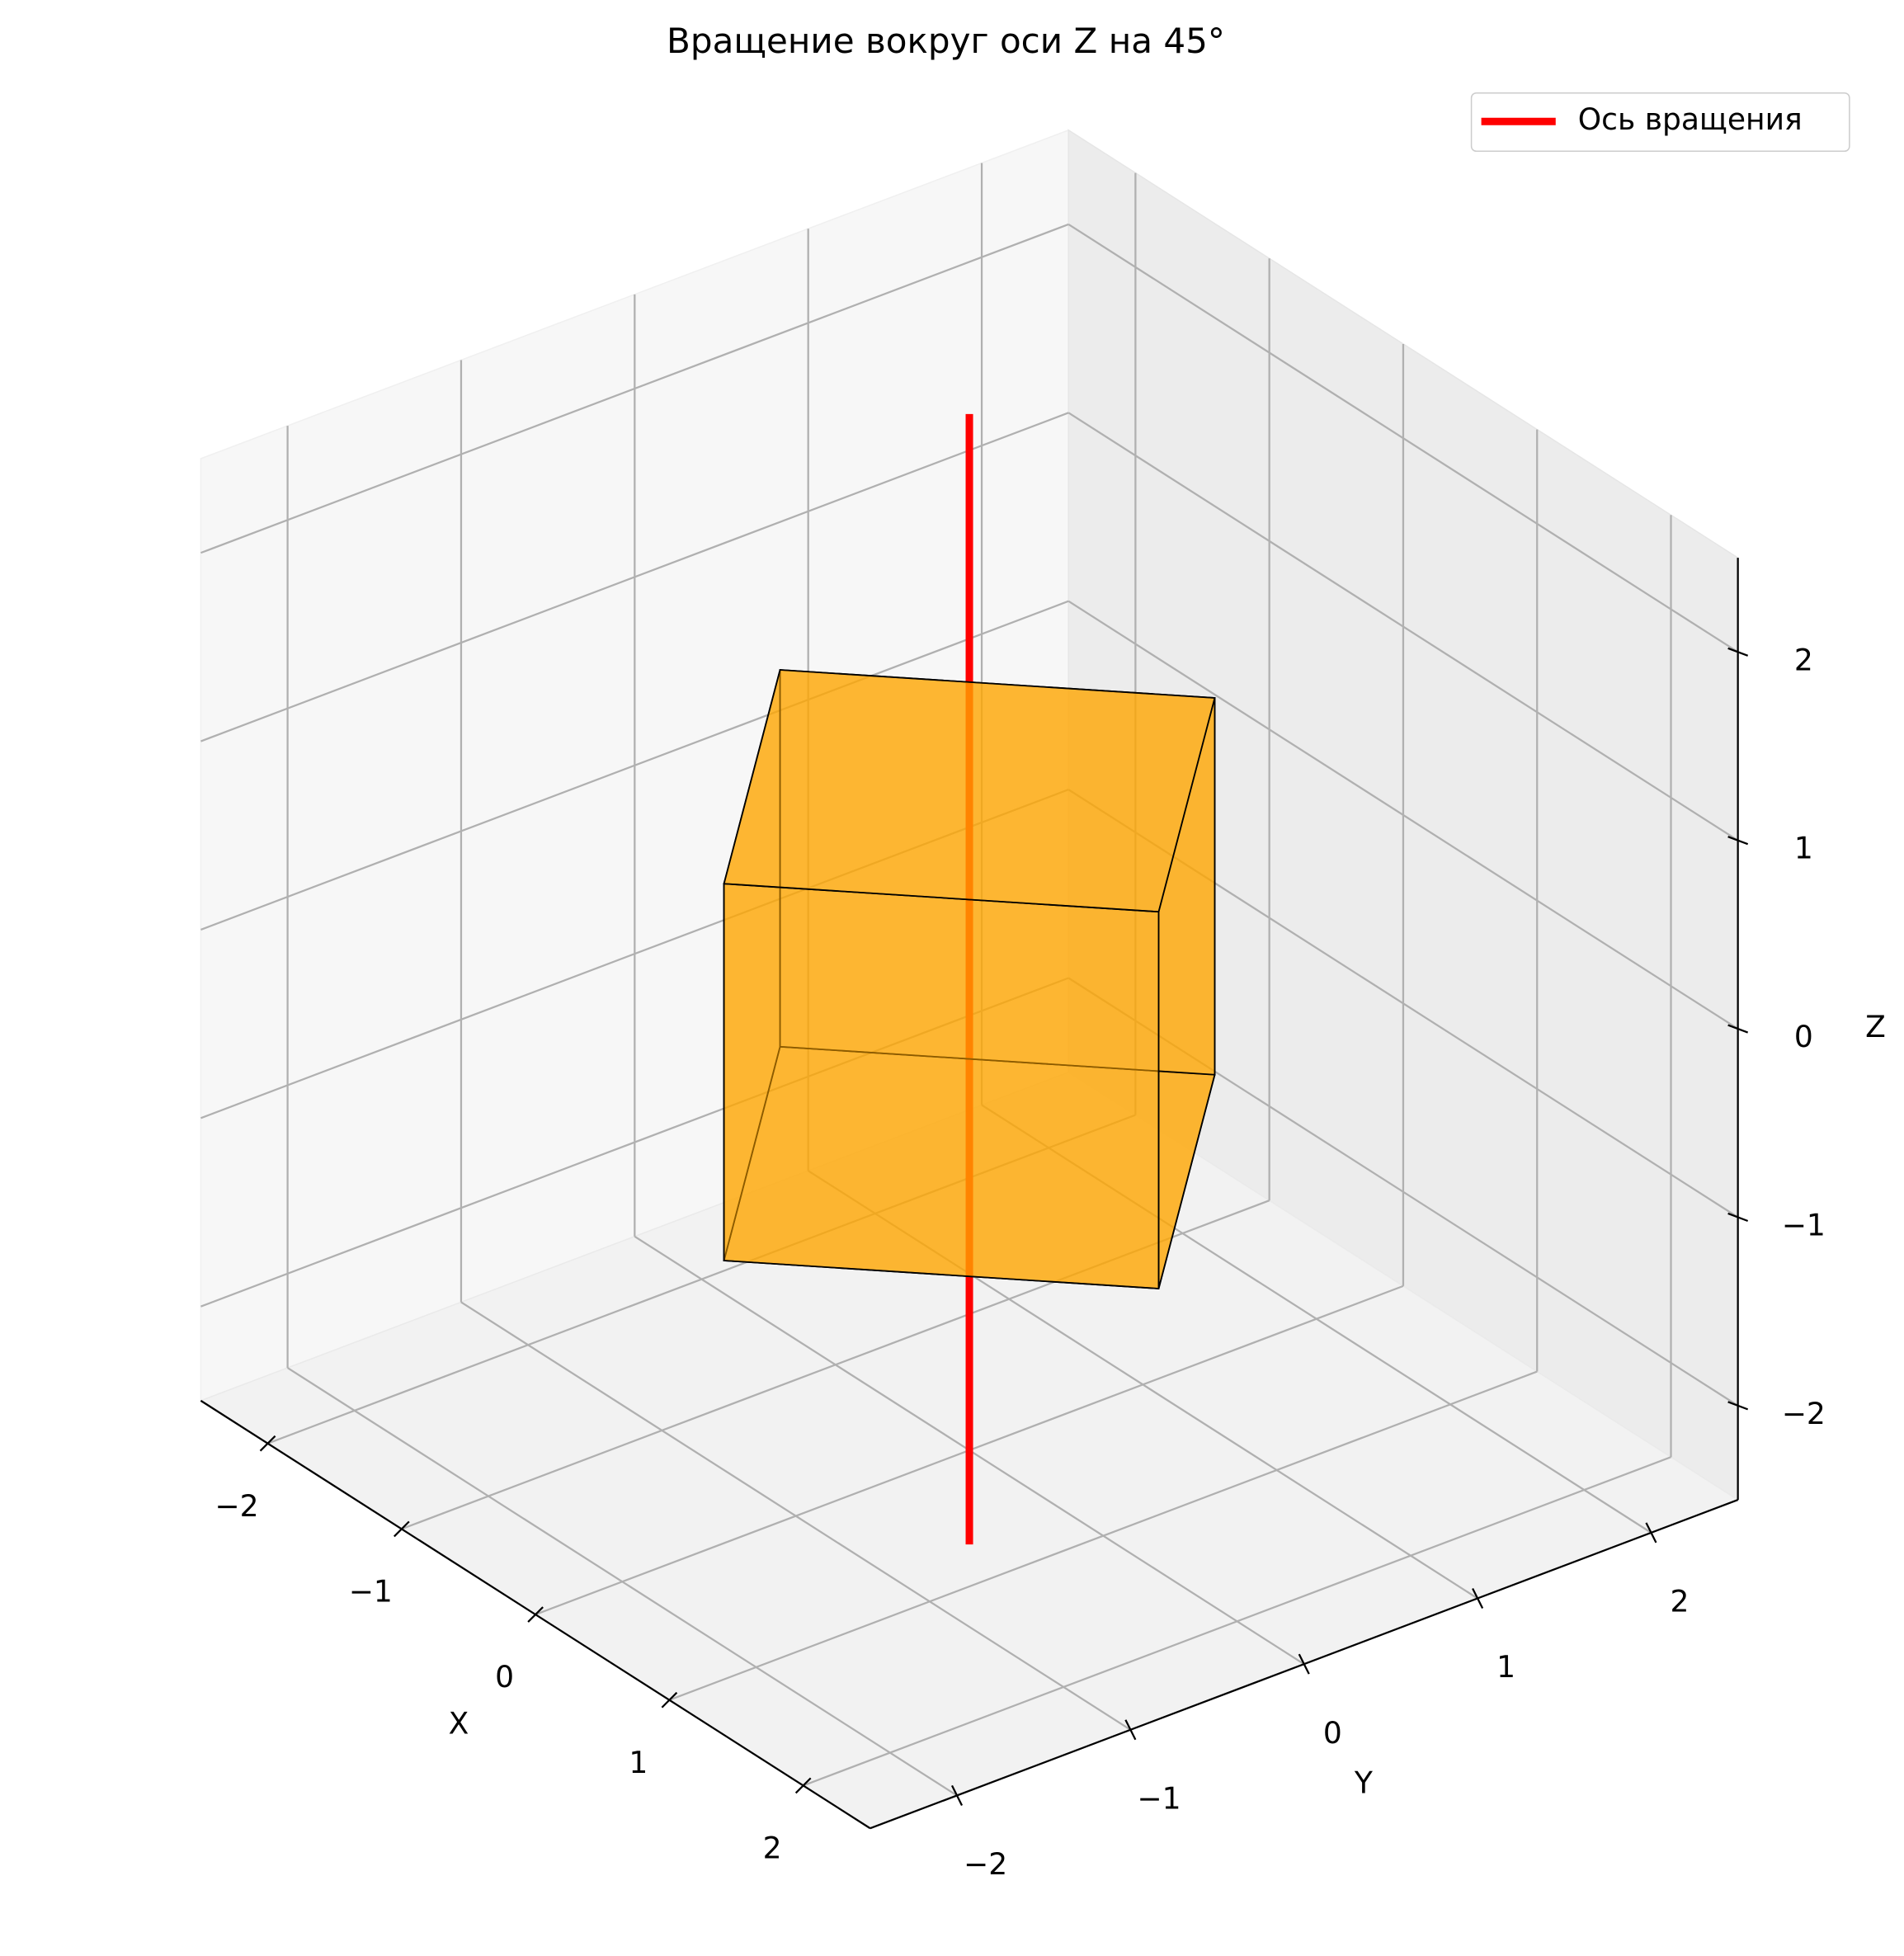 The image size is (1904, 1956). I want to click on legend-box, so click(1660, 123).